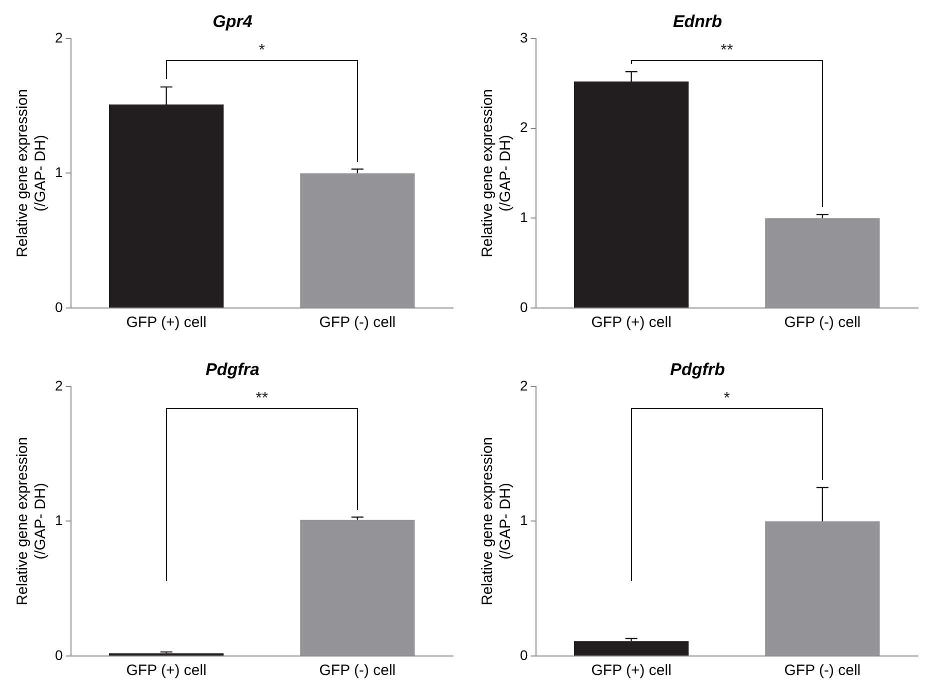  Describe the element at coordinates (697, 369) in the screenshot. I see `chart-title: Pdgfrb` at that location.